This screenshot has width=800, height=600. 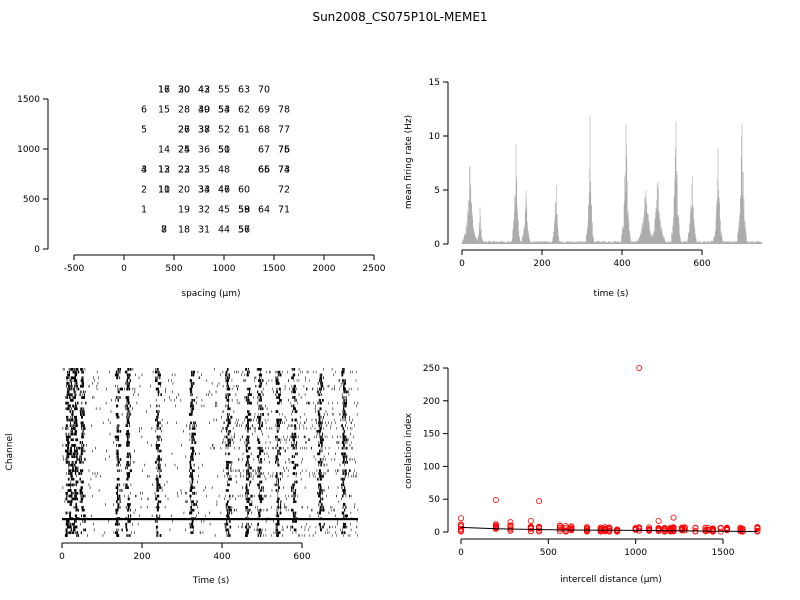 I want to click on electrode-label: 76, so click(x=284, y=150).